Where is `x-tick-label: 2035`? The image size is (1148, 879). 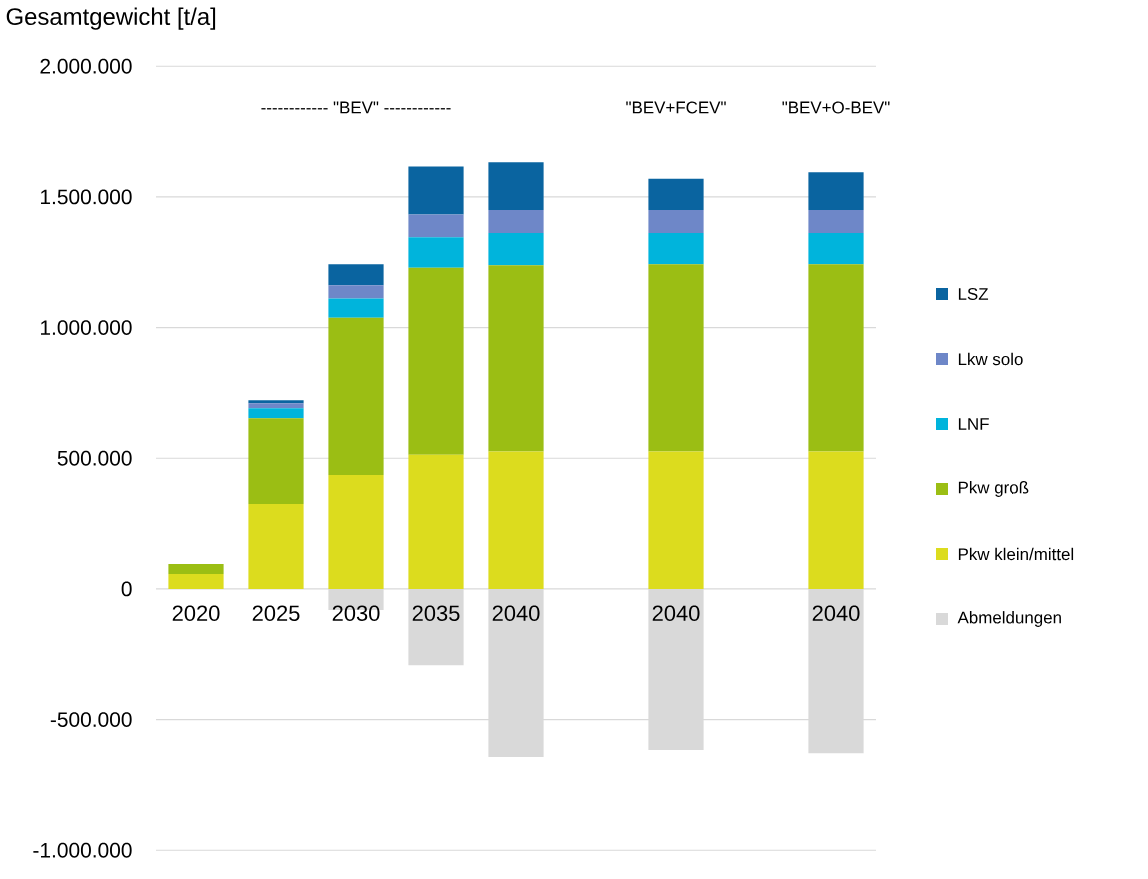 x-tick-label: 2035 is located at coordinates (436, 613).